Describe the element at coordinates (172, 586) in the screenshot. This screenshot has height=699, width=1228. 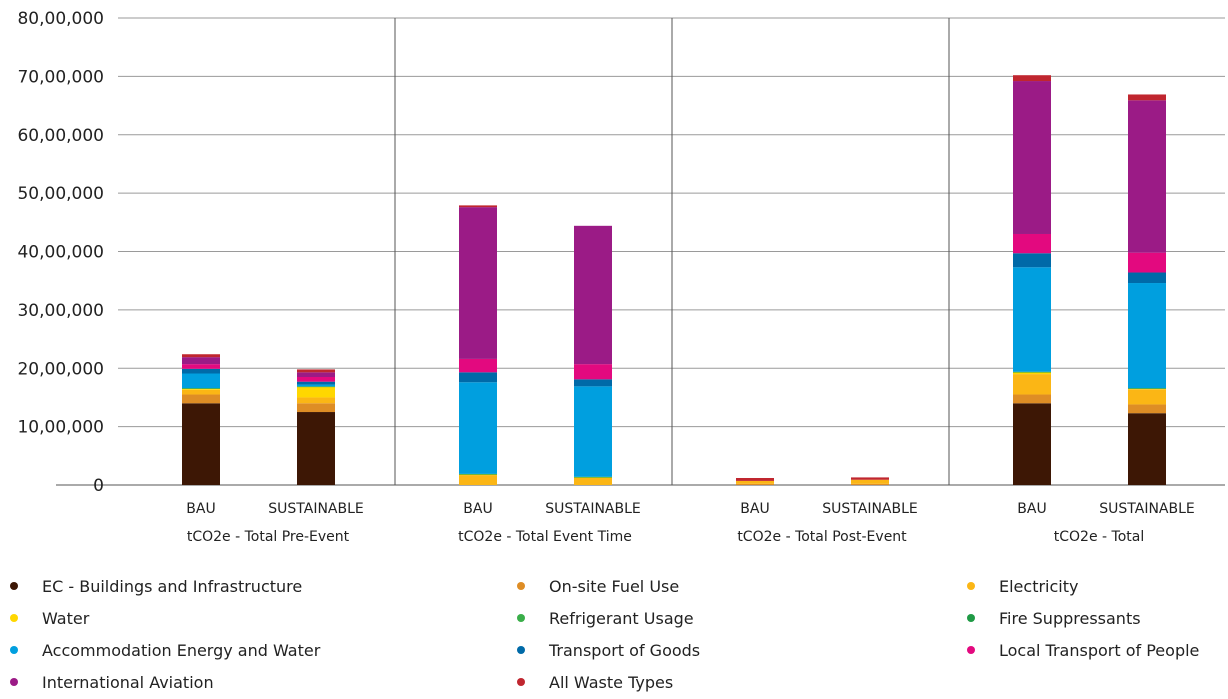
I see `legend-label: EC - Buildings and Infrastructure` at that location.